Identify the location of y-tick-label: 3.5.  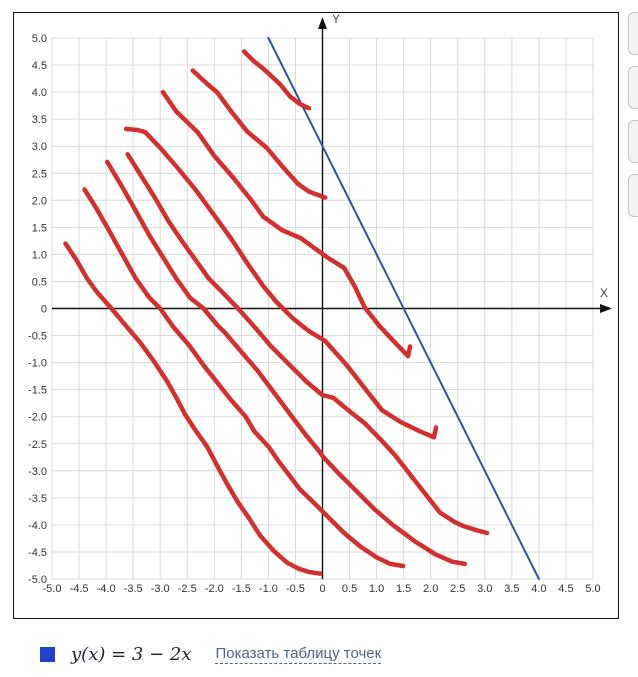
(39, 120).